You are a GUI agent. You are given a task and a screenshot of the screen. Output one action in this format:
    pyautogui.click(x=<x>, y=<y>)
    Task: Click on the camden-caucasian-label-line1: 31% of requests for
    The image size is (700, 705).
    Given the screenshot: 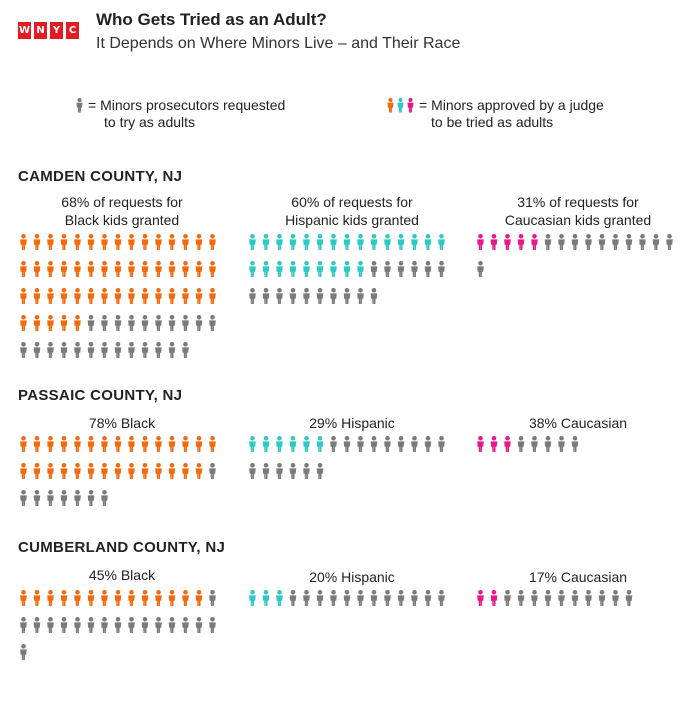 What is the action you would take?
    pyautogui.click(x=578, y=202)
    